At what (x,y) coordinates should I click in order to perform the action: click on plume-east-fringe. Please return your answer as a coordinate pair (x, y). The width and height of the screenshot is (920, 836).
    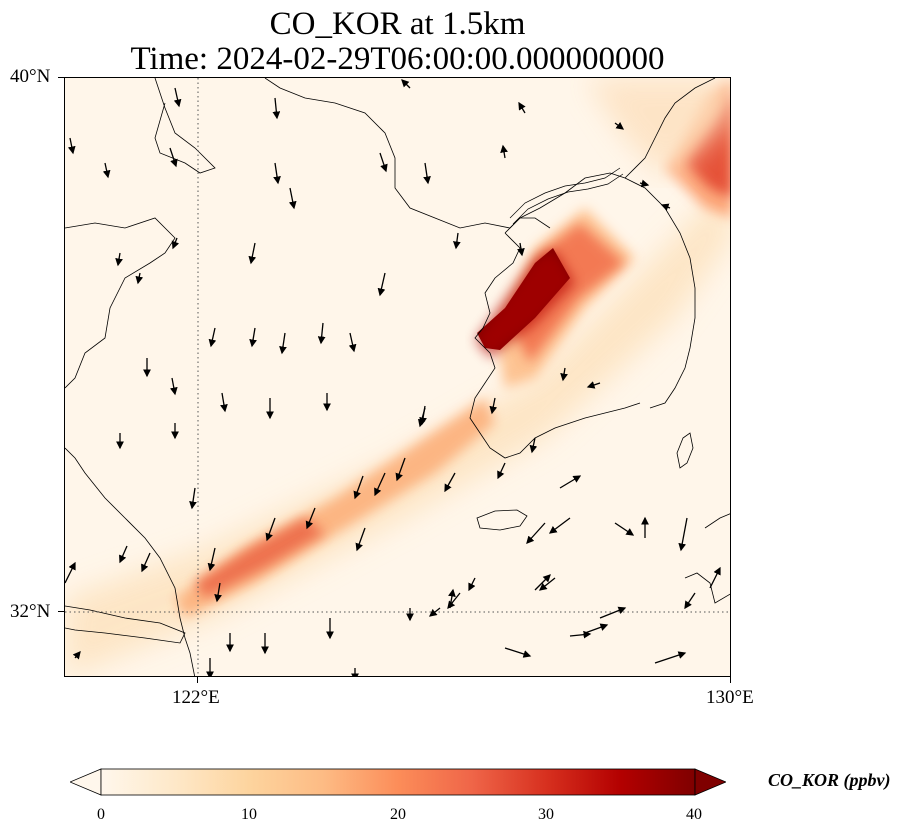
    Looking at the image, I should click on (657, 128).